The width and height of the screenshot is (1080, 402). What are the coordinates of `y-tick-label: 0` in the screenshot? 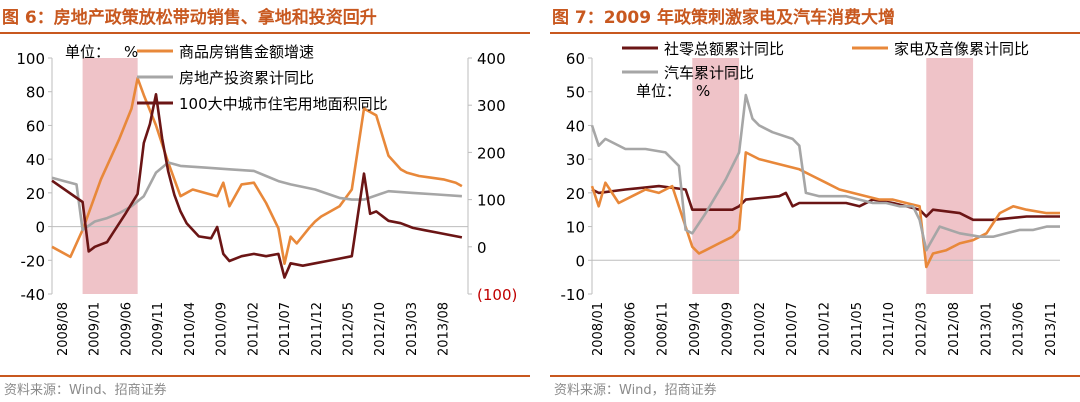 It's located at (580, 261).